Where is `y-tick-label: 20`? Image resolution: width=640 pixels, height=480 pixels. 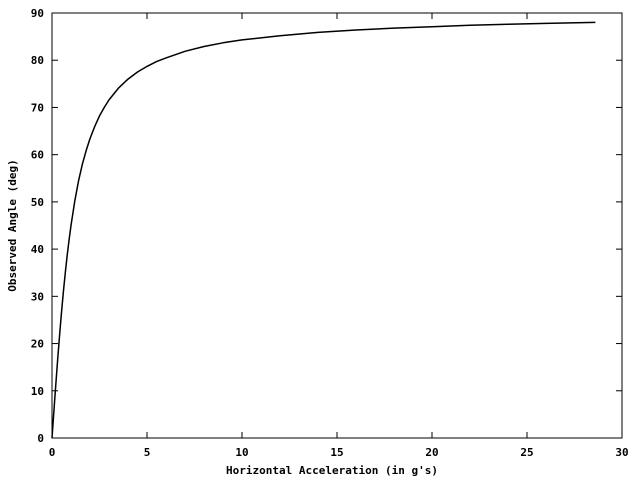
y-tick-label: 20 is located at coordinates (37, 344).